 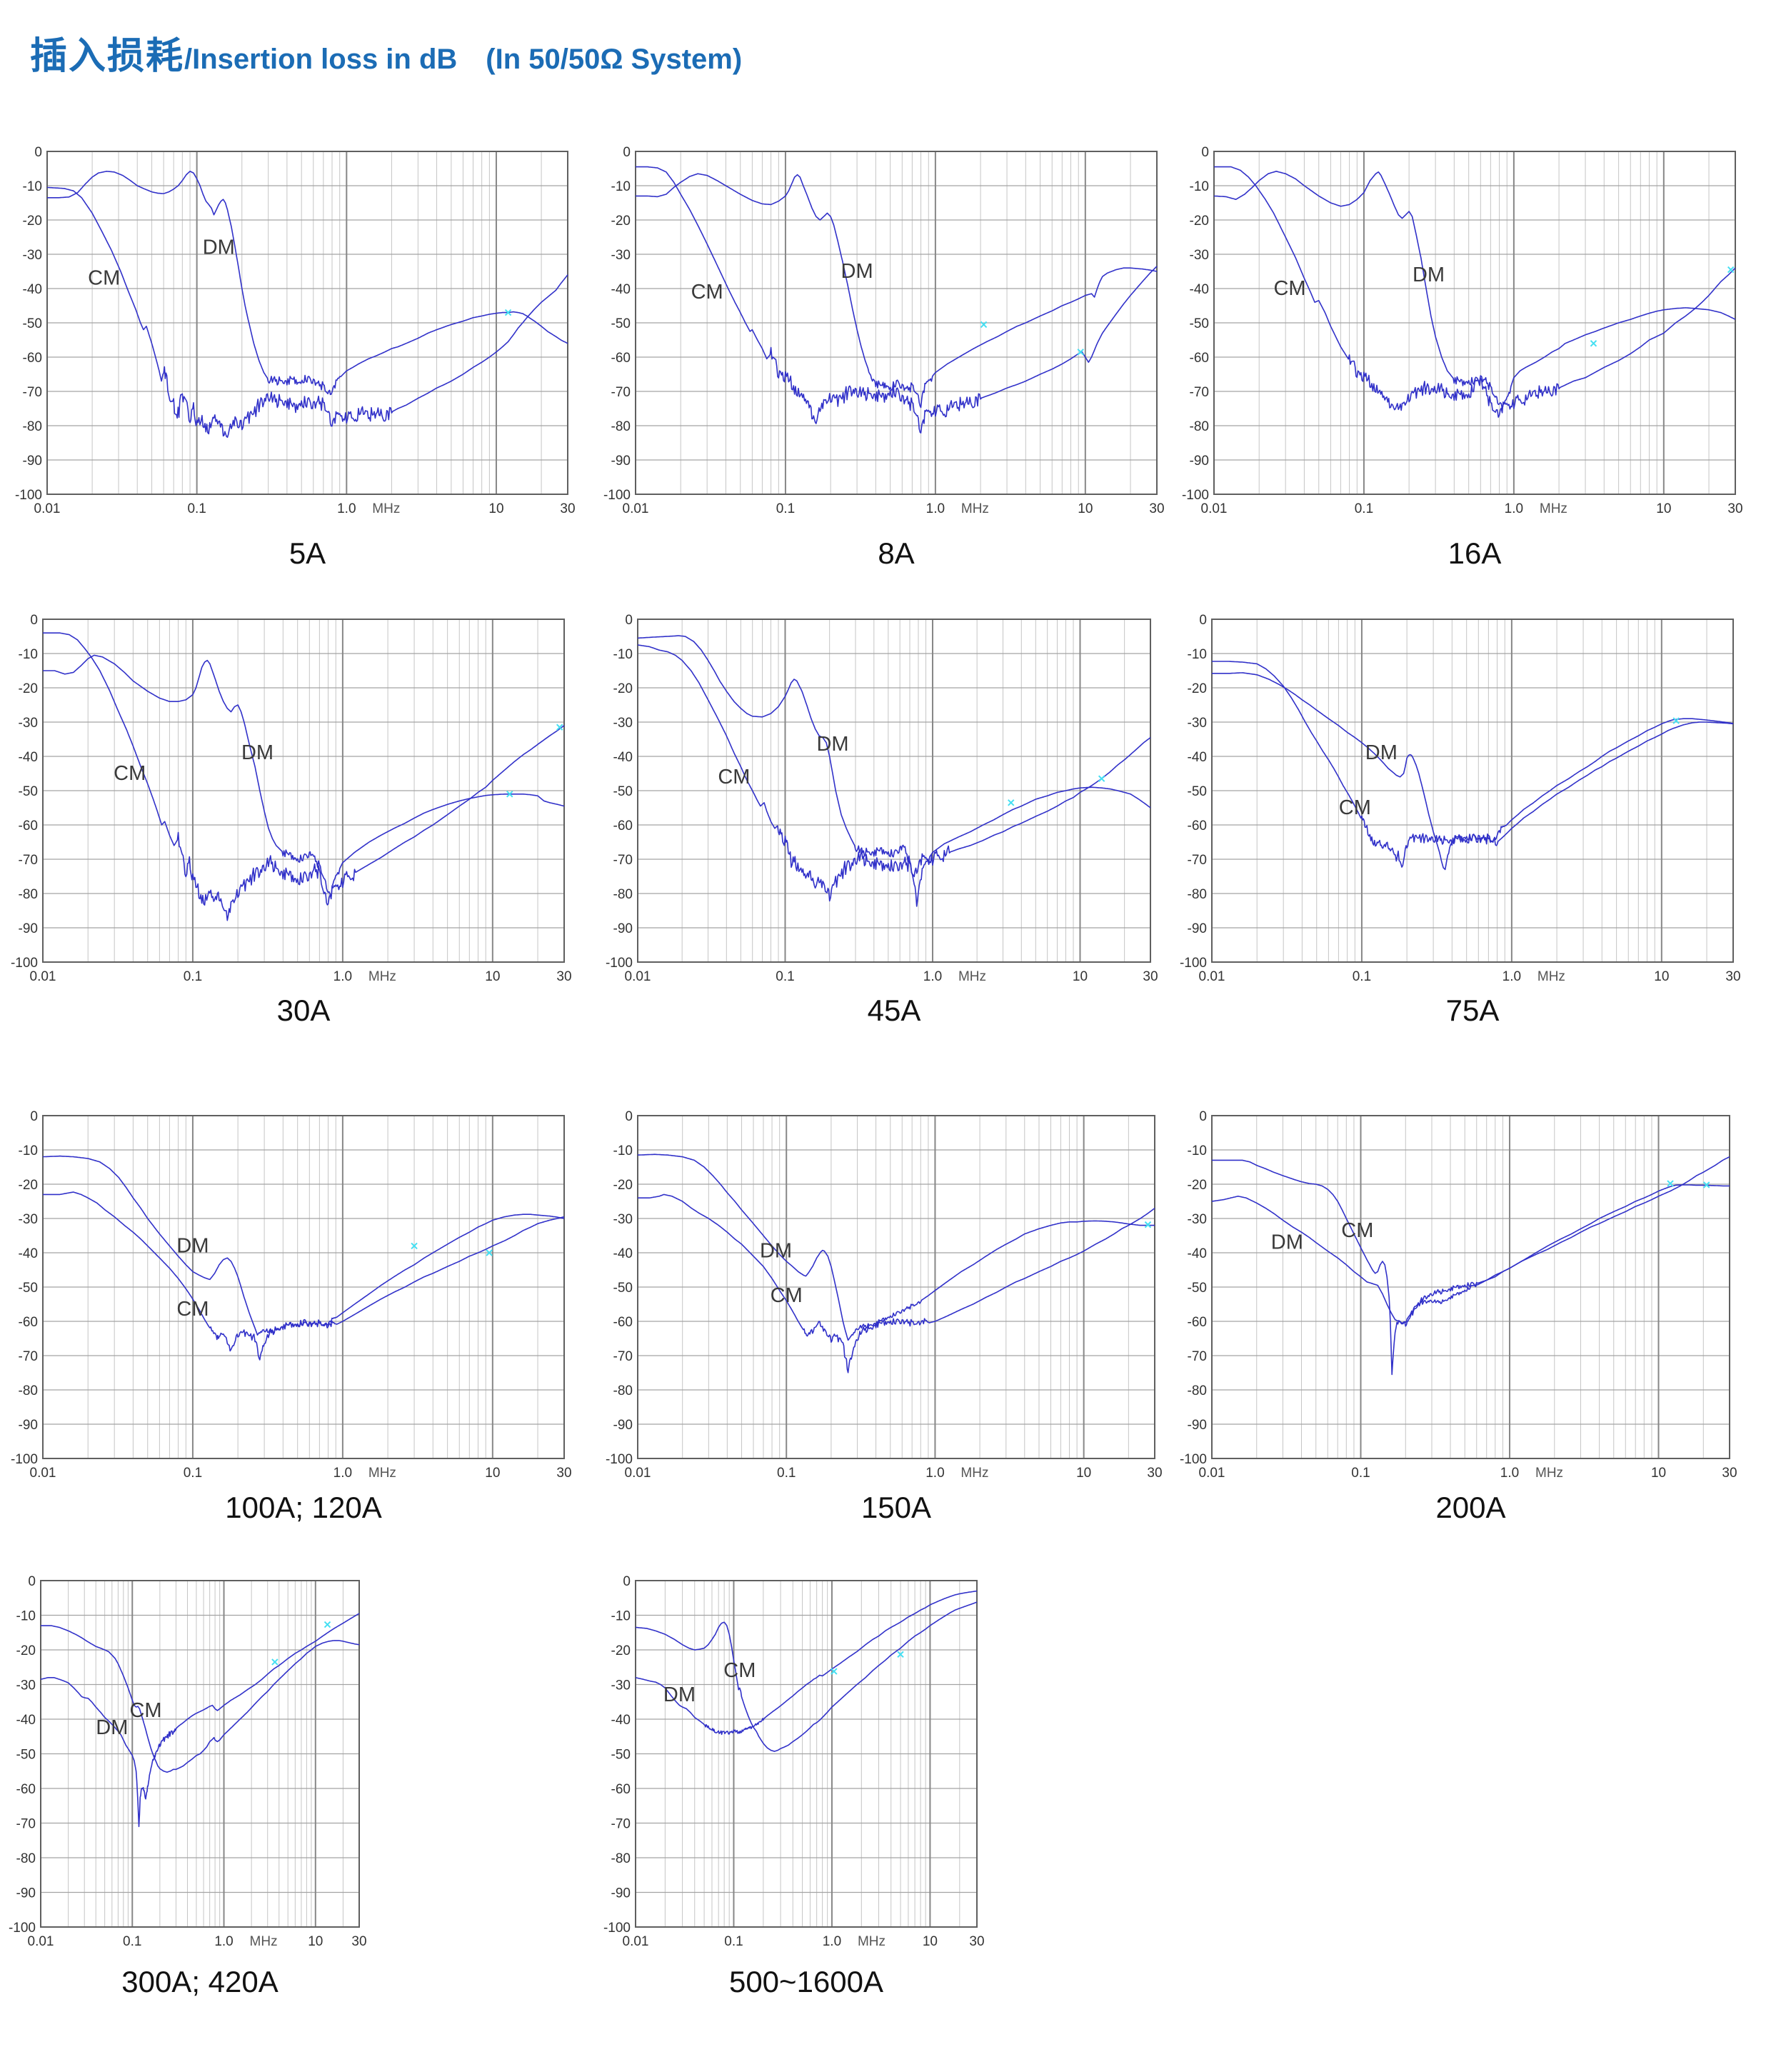 I want to click on chart-caption-5a: 5A, so click(x=307, y=553).